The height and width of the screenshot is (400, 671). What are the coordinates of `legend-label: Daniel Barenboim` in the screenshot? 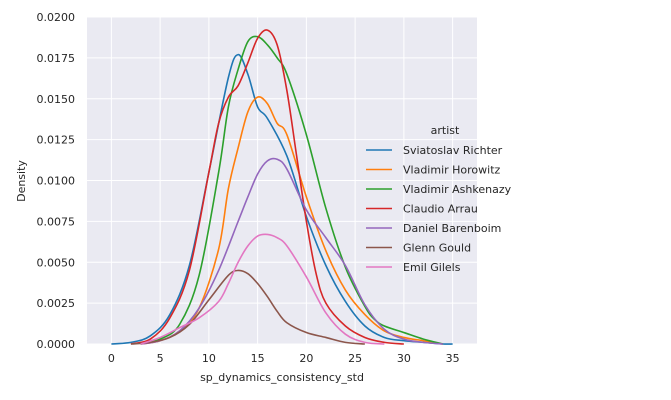 It's located at (452, 228).